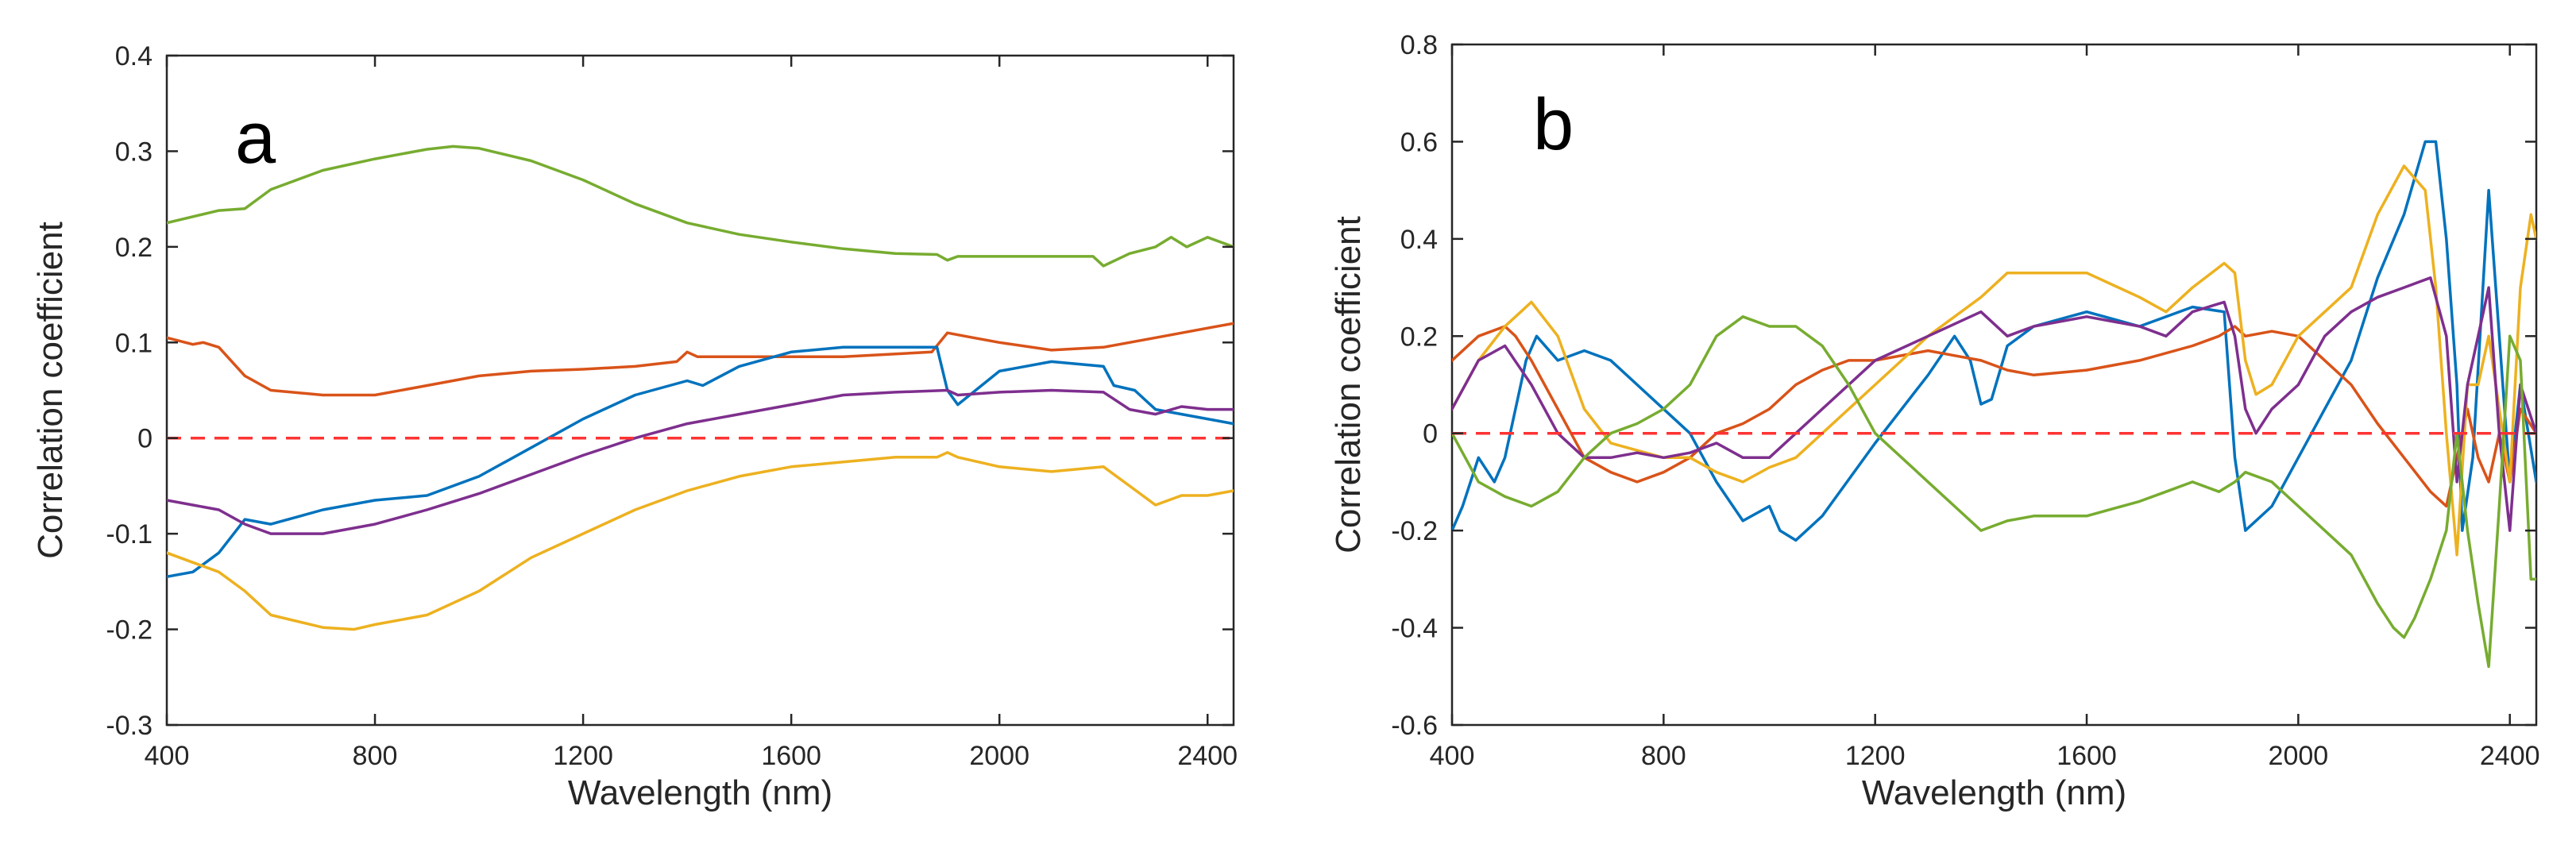 The width and height of the screenshot is (2576, 856). Describe the element at coordinates (134, 152) in the screenshot. I see `y-tick-label: 0.3` at that location.